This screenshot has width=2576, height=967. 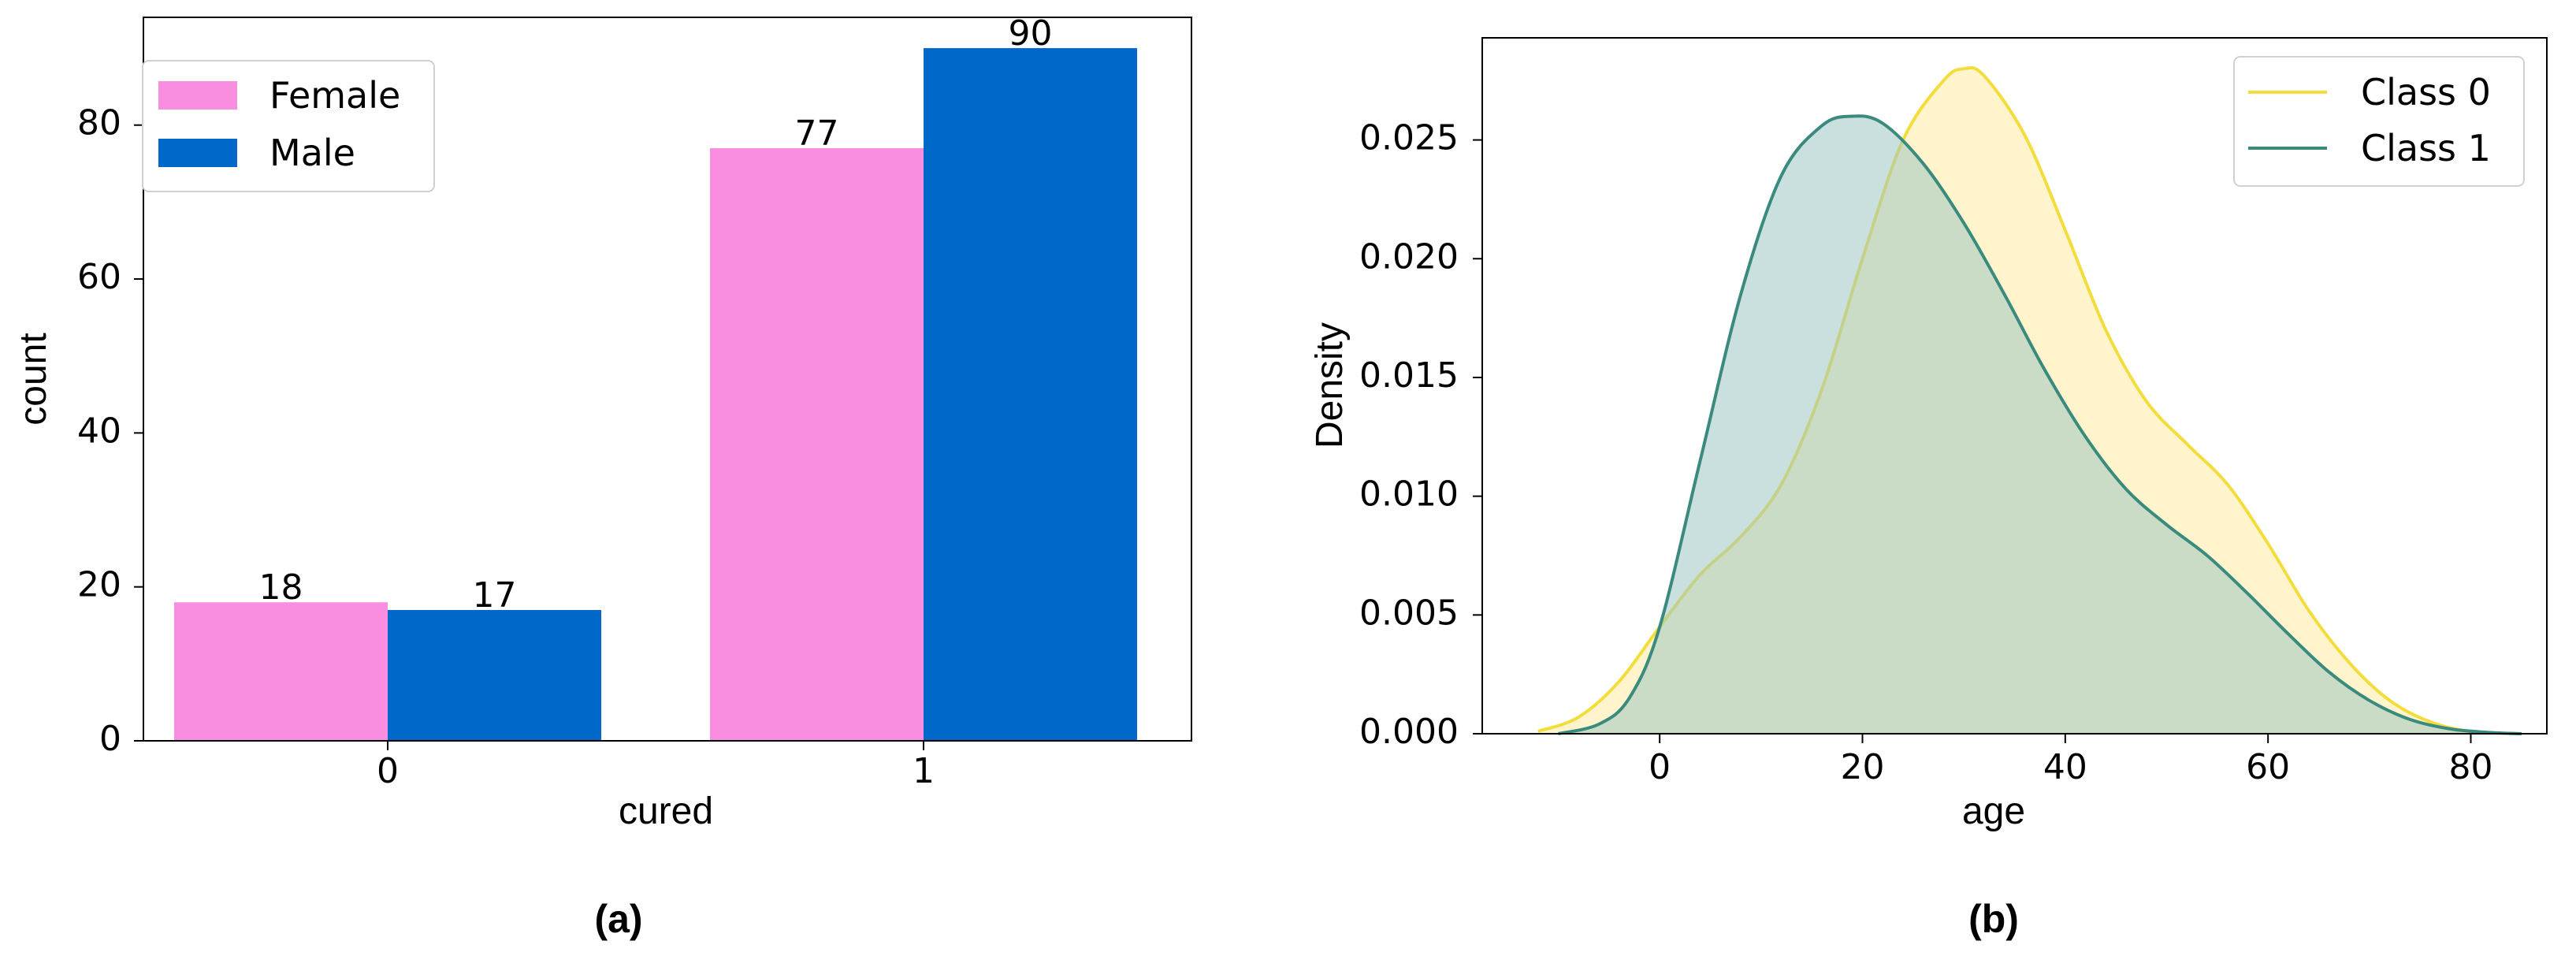 What do you see at coordinates (312, 153) in the screenshot?
I see `legend-label-male: Male` at bounding box center [312, 153].